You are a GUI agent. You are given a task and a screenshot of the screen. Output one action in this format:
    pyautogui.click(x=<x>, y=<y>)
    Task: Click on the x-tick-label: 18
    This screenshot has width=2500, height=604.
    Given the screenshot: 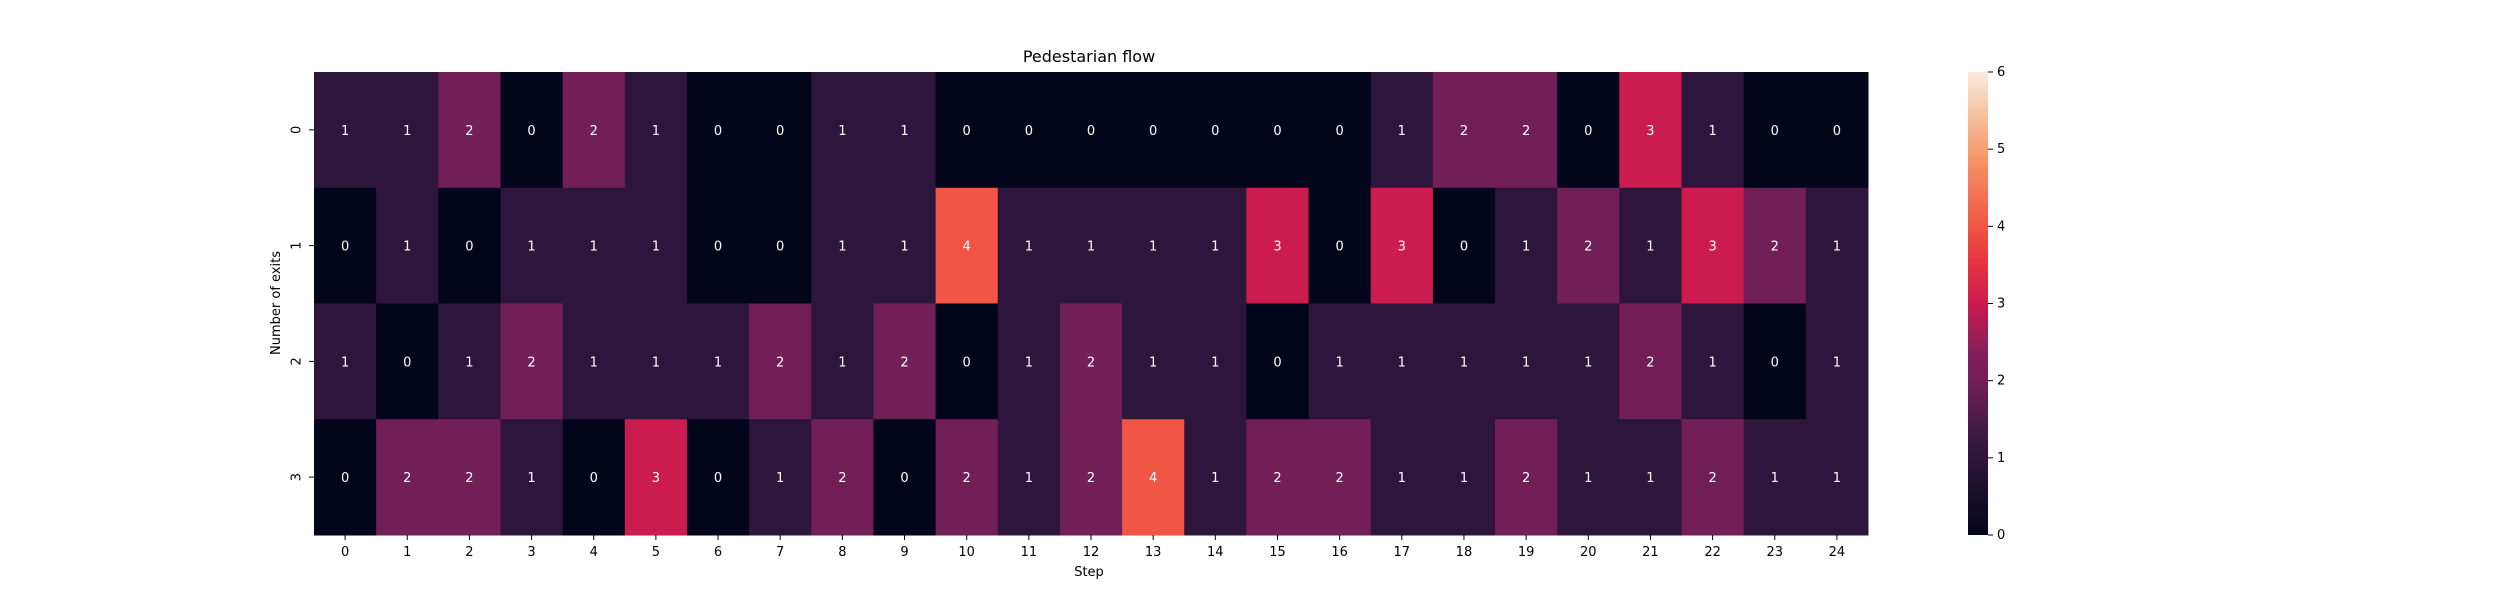 What is the action you would take?
    pyautogui.click(x=1464, y=552)
    